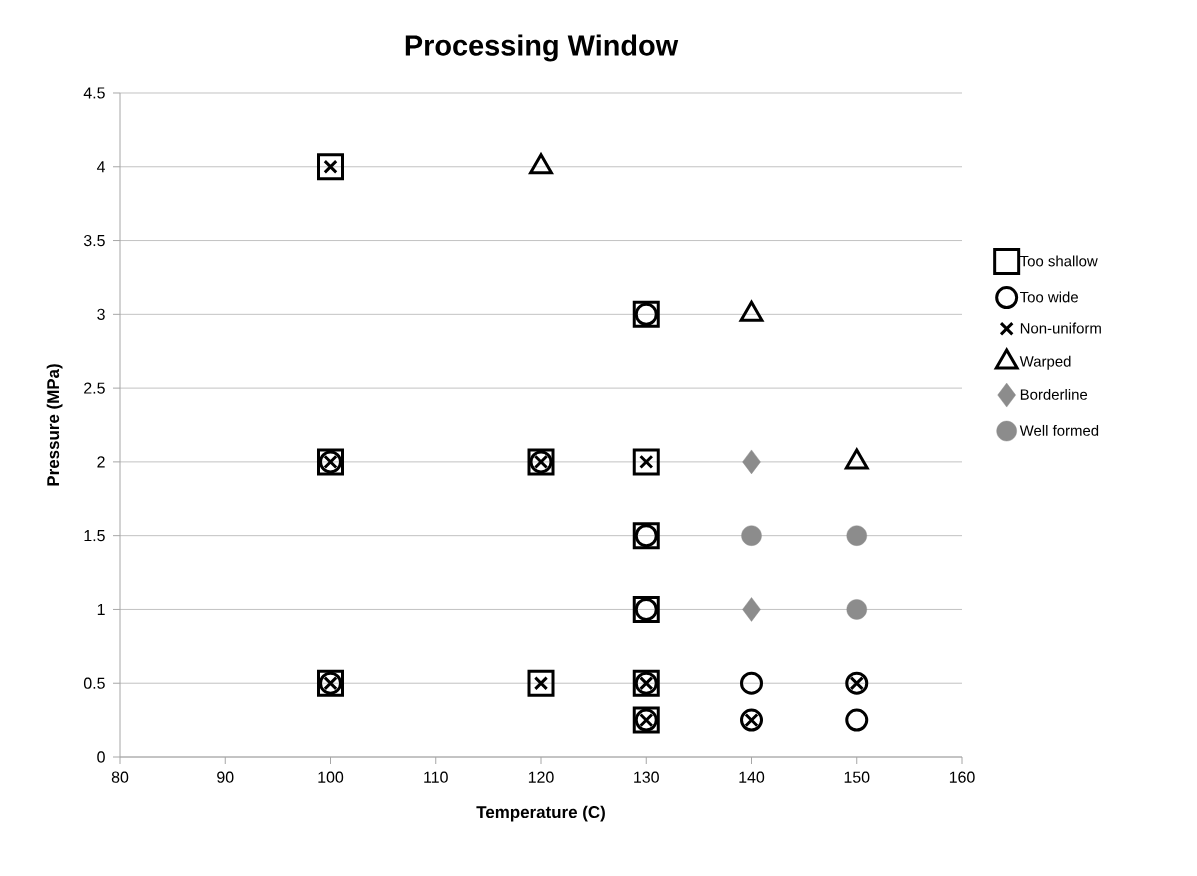 The image size is (1197, 876). I want to click on x-tick-label: 110, so click(436, 777).